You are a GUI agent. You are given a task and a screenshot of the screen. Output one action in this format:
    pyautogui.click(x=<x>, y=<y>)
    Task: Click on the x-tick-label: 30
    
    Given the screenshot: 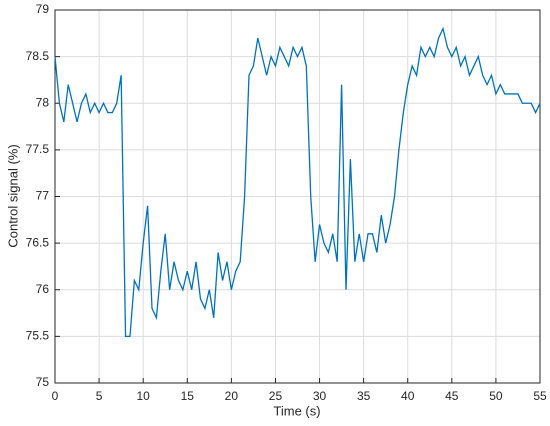 What is the action you would take?
    pyautogui.click(x=320, y=396)
    